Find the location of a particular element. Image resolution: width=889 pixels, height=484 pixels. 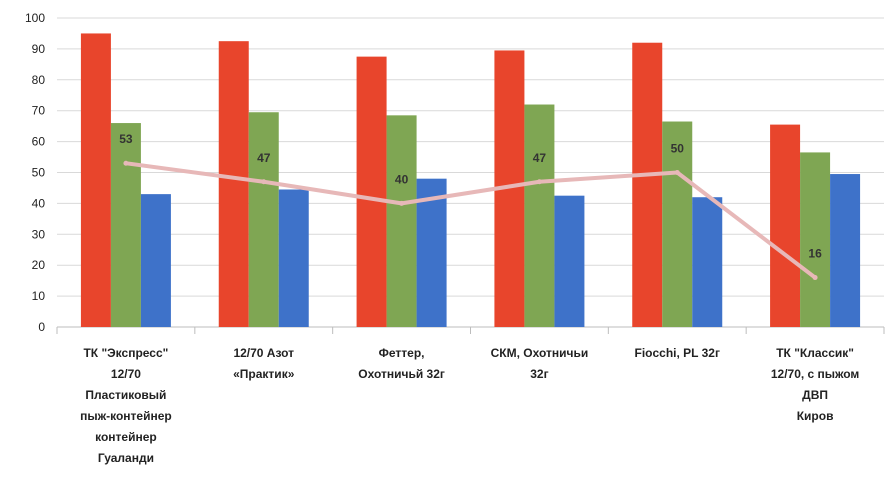

category-label: 12/70, с пыжом is located at coordinates (815, 374).